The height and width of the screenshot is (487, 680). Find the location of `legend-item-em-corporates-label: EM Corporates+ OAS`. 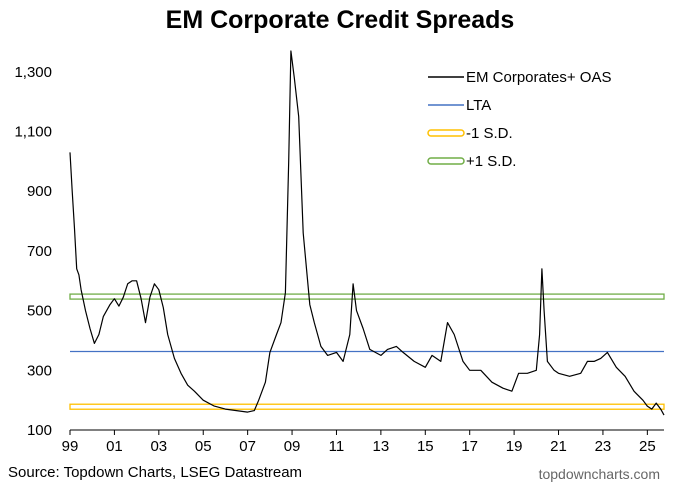

legend-item-em-corporates-label: EM Corporates+ OAS is located at coordinates (538, 77).